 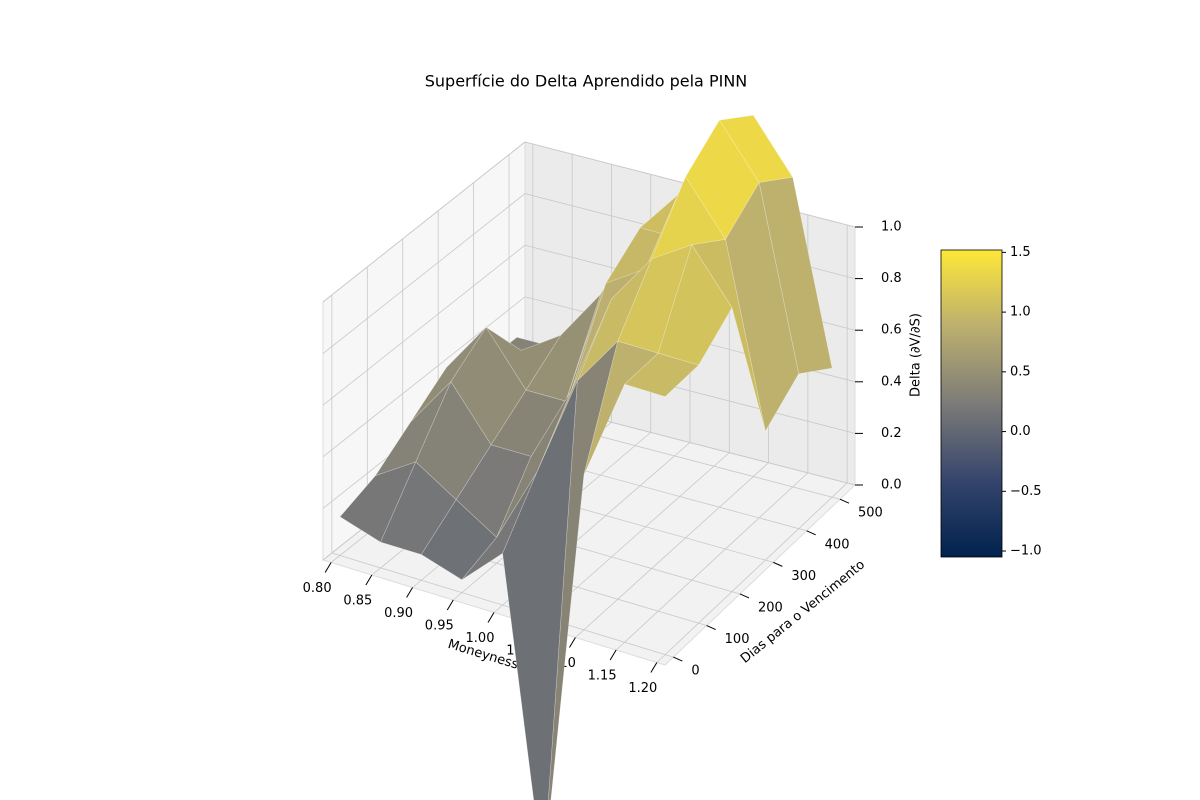 What do you see at coordinates (837, 544) in the screenshot?
I see `y-tick-label: 400` at bounding box center [837, 544].